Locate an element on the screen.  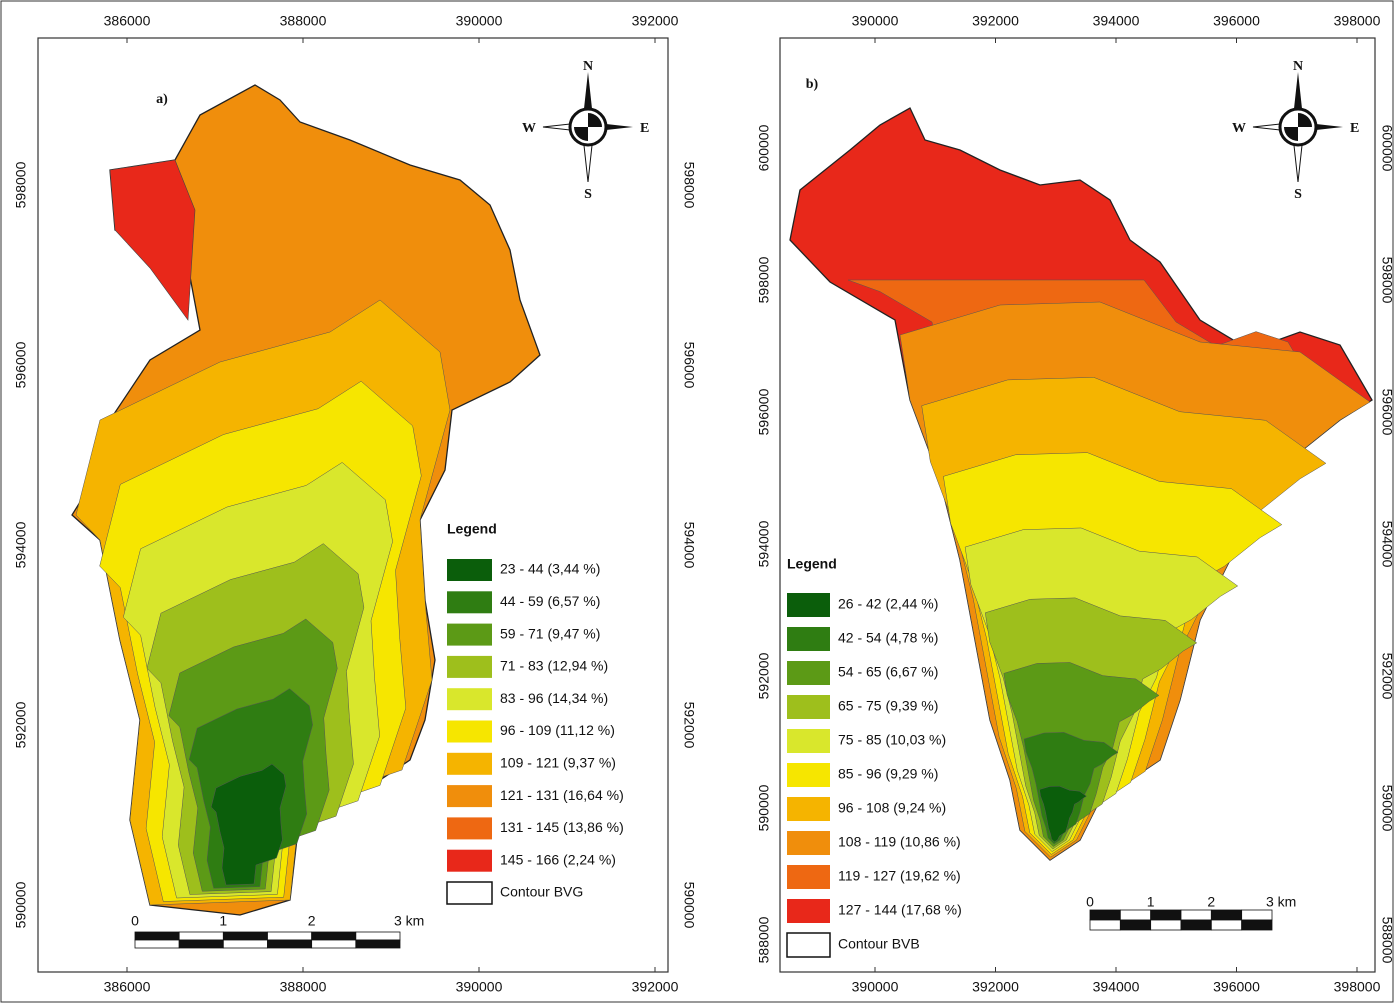
panel-label: a) is located at coordinates (162, 99).